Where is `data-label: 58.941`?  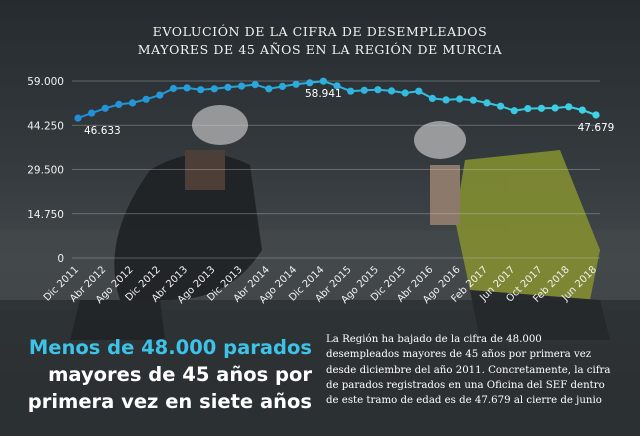
data-label: 58.941 is located at coordinates (323, 94).